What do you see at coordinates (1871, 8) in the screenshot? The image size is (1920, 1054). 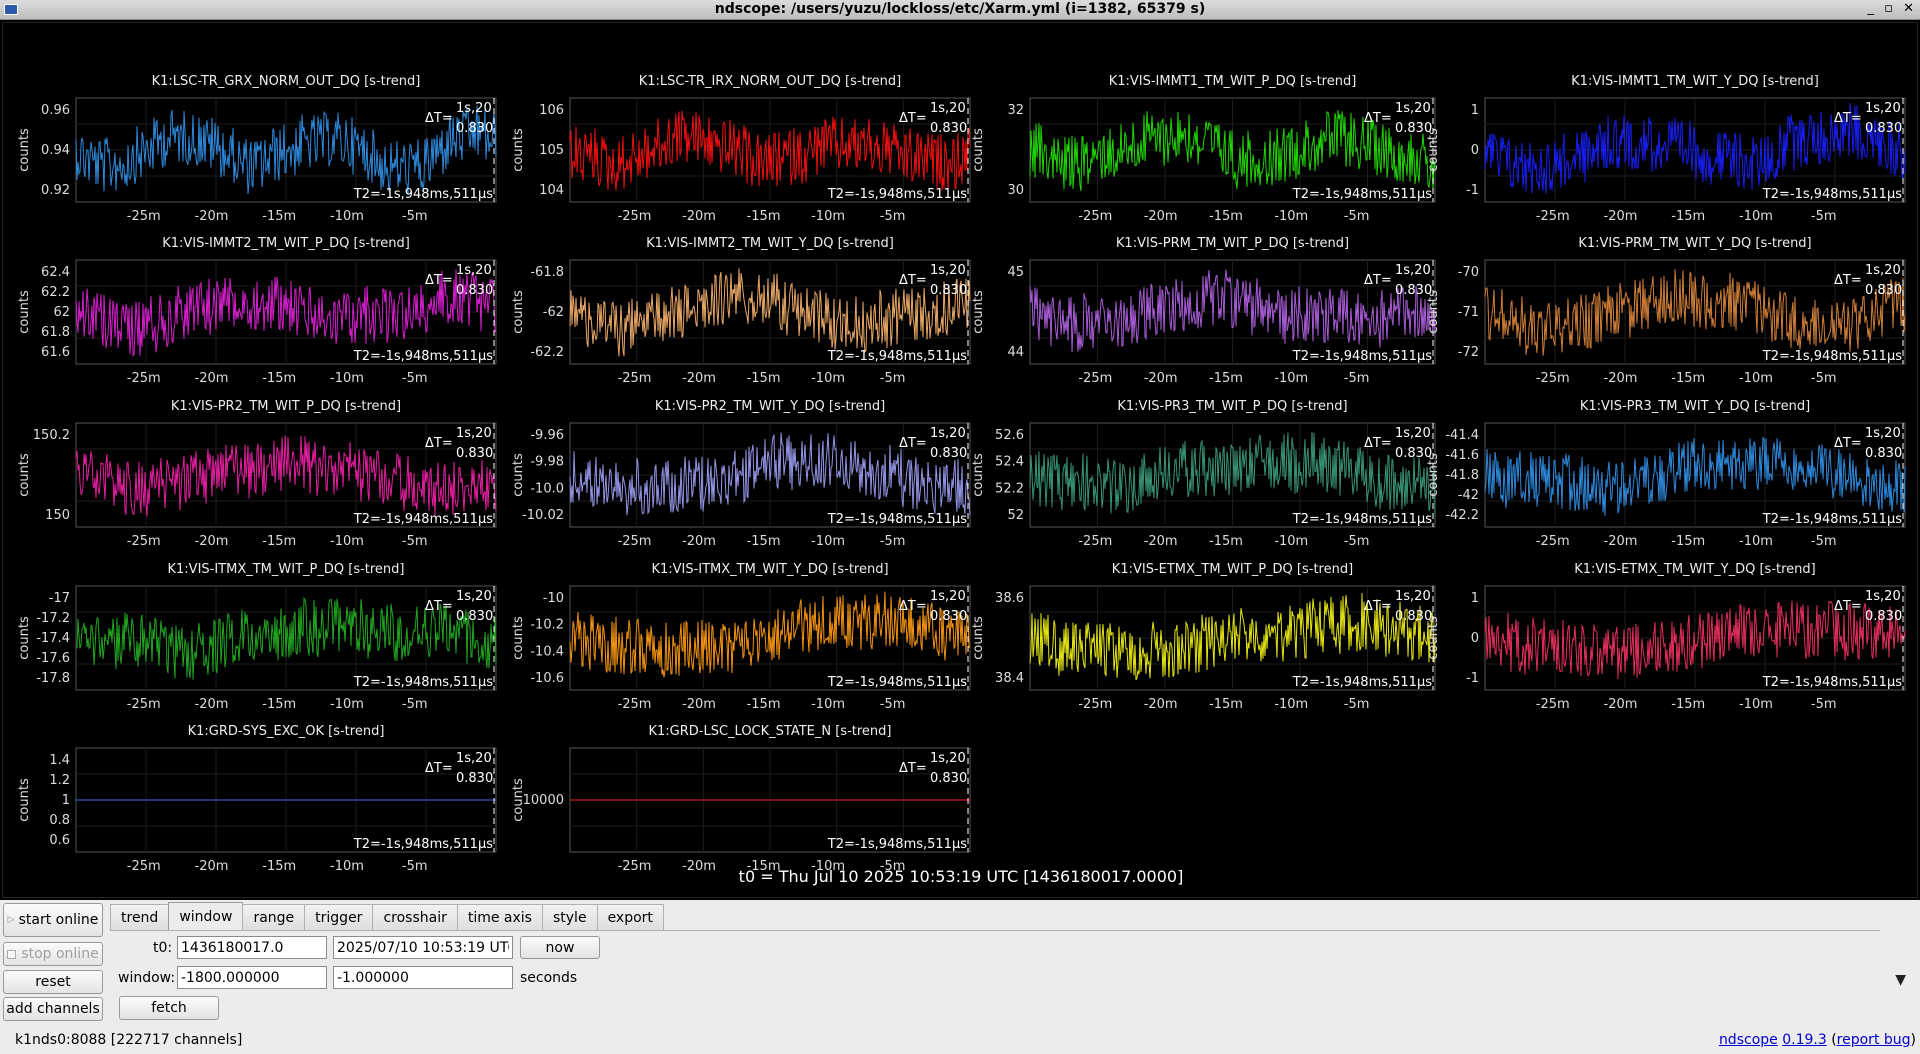 I see `minimize-icon: _` at bounding box center [1871, 8].